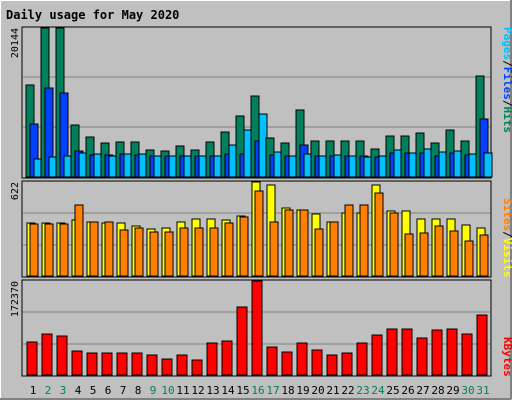 This screenshot has width=512, height=400. I want to click on day-label-21: 21, so click(332, 390).